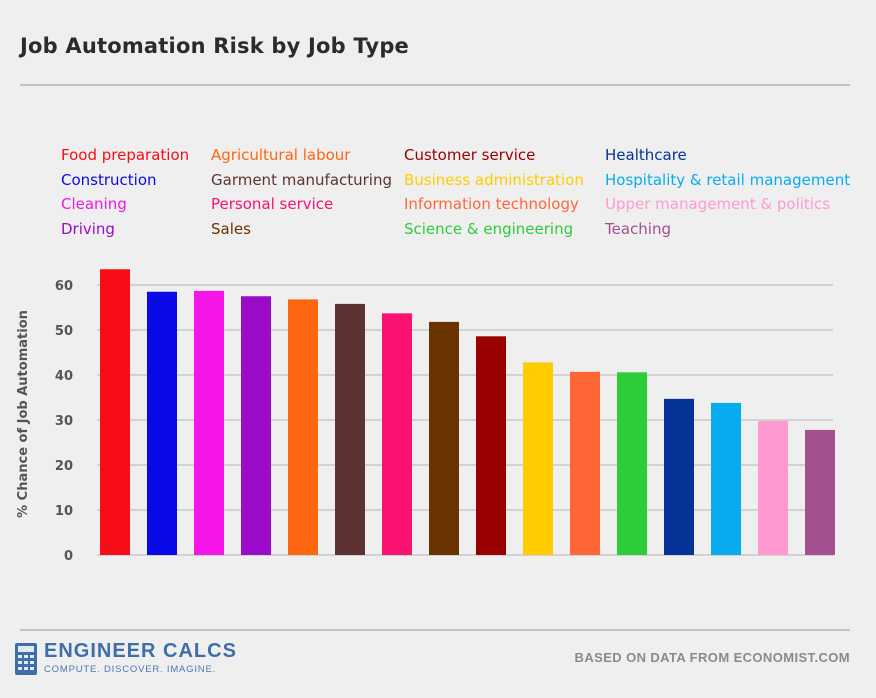  Describe the element at coordinates (231, 229) in the screenshot. I see `legend-item: Sales` at that location.